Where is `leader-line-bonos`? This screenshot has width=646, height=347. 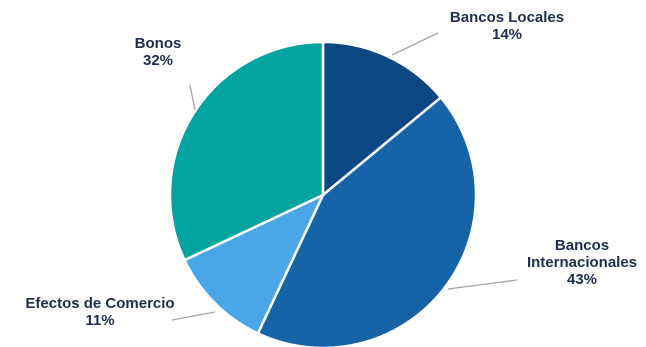 leader-line-bonos is located at coordinates (192, 97).